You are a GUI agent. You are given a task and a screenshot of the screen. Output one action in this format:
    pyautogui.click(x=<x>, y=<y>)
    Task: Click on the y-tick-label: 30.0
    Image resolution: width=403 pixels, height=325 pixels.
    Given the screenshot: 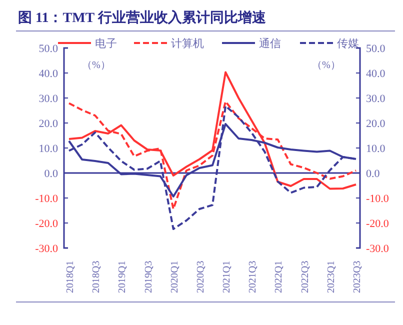 What is the action you would take?
    pyautogui.click(x=48, y=99)
    